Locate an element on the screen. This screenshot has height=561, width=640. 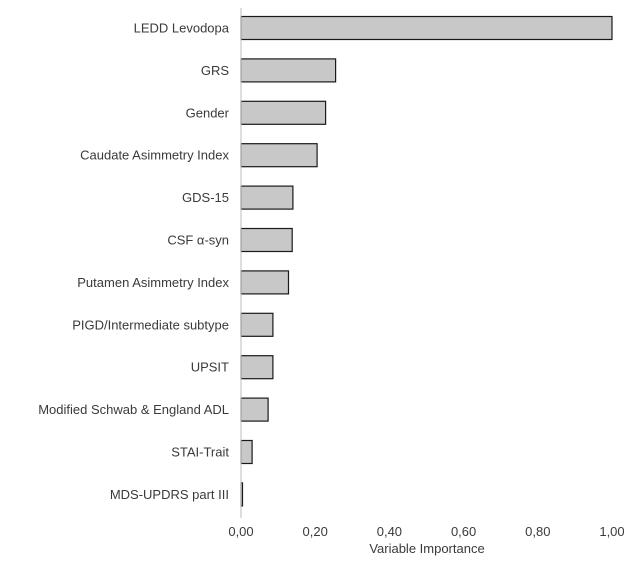
category-label: PIGD/Intermediate subtype is located at coordinates (150, 324).